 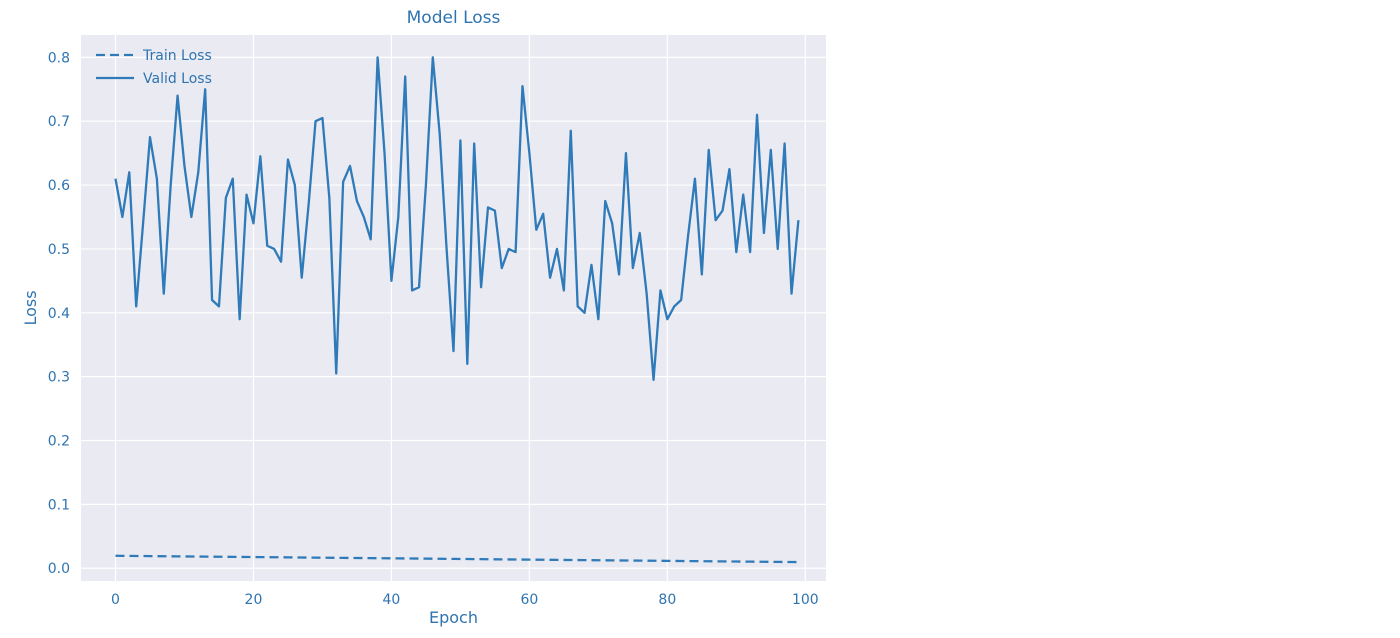 What do you see at coordinates (59, 378) in the screenshot?
I see `y-tick-label: 0.3` at bounding box center [59, 378].